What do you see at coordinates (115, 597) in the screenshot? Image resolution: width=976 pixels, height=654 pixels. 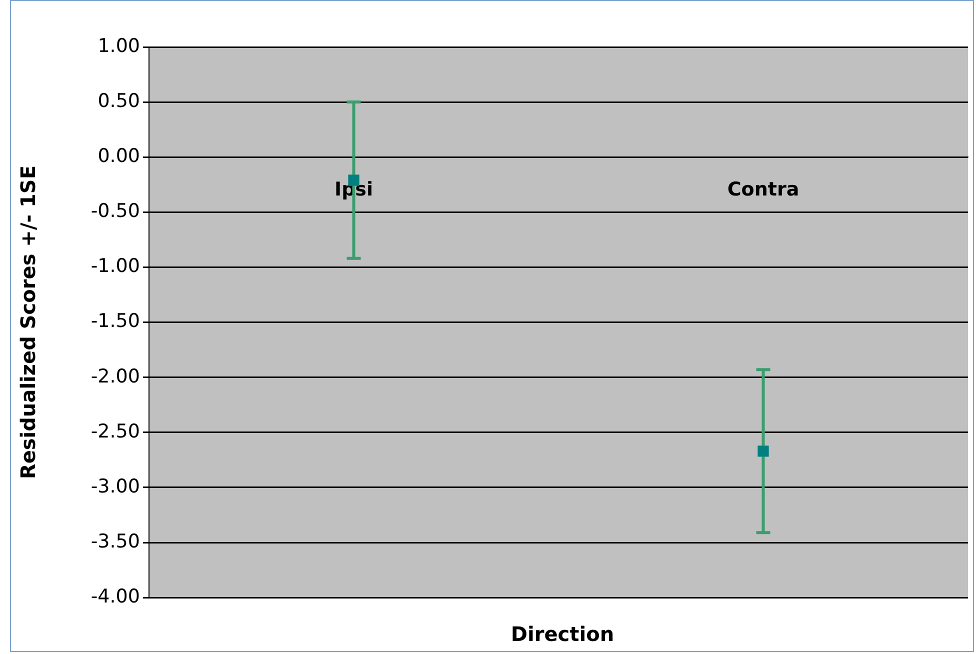 I see `y-tick-label: -4.00` at bounding box center [115, 597].